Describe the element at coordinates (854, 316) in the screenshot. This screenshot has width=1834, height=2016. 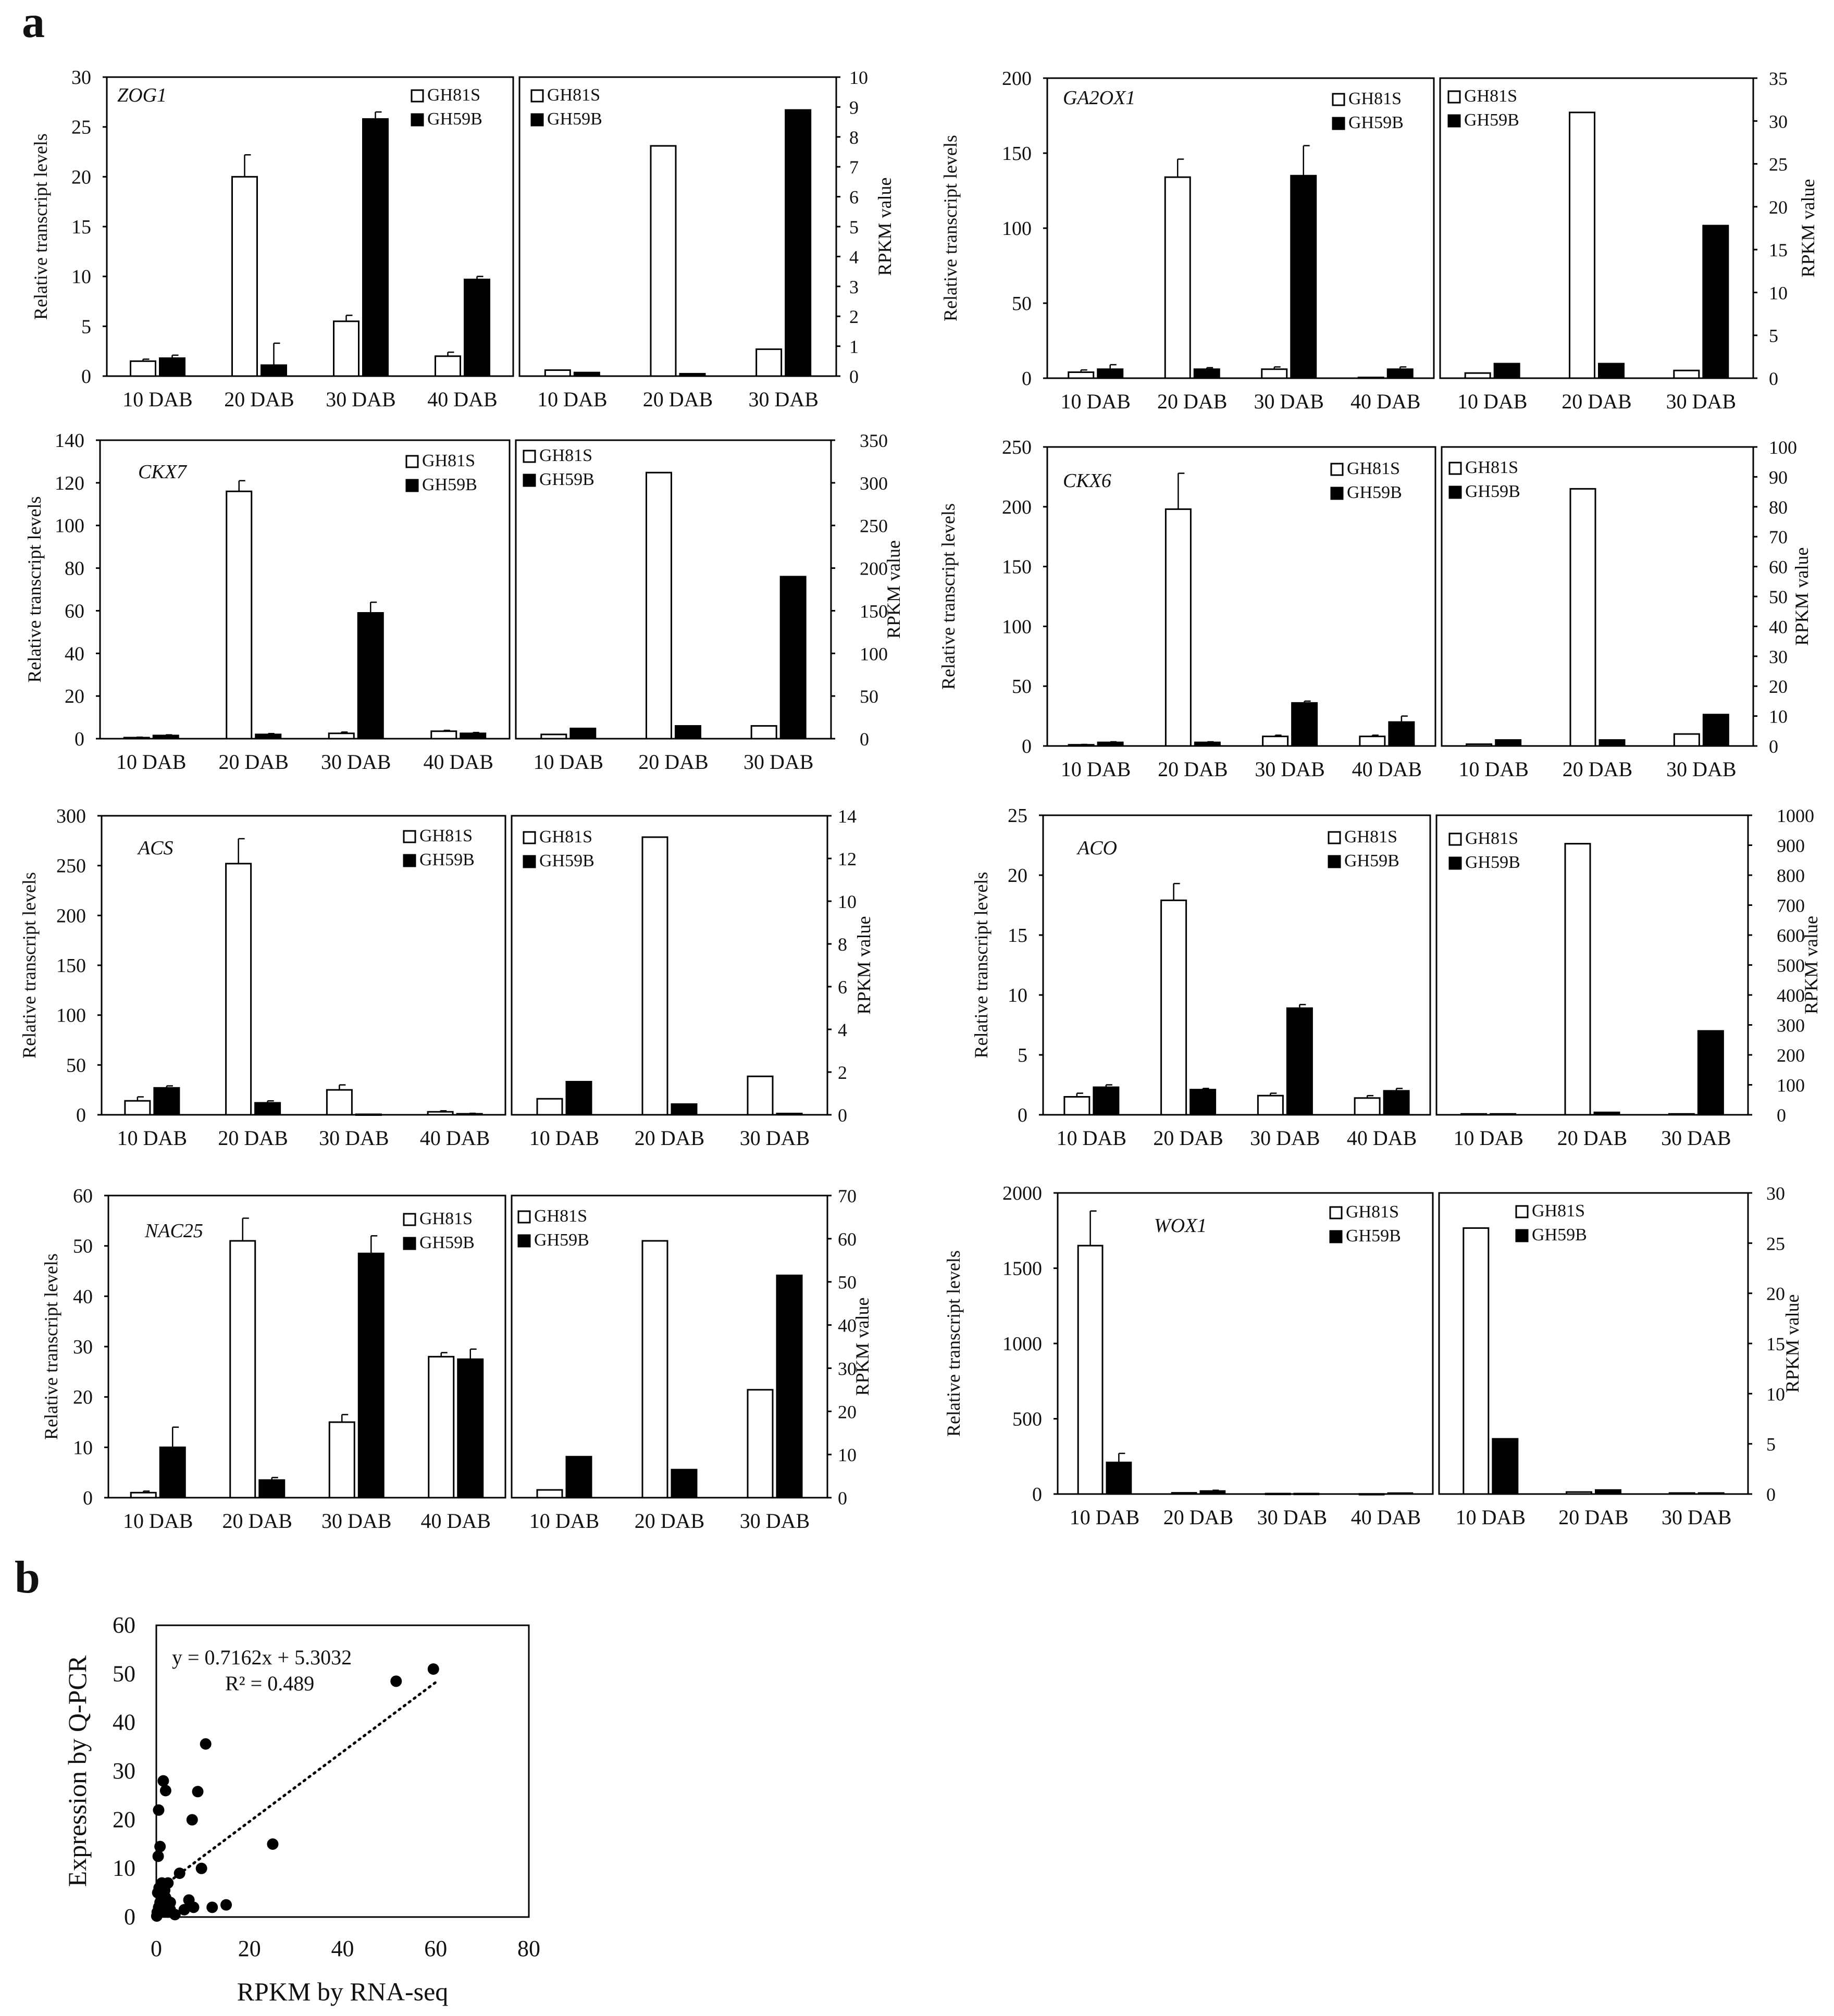
I see `chart1-right-ytick-label: 2` at that location.